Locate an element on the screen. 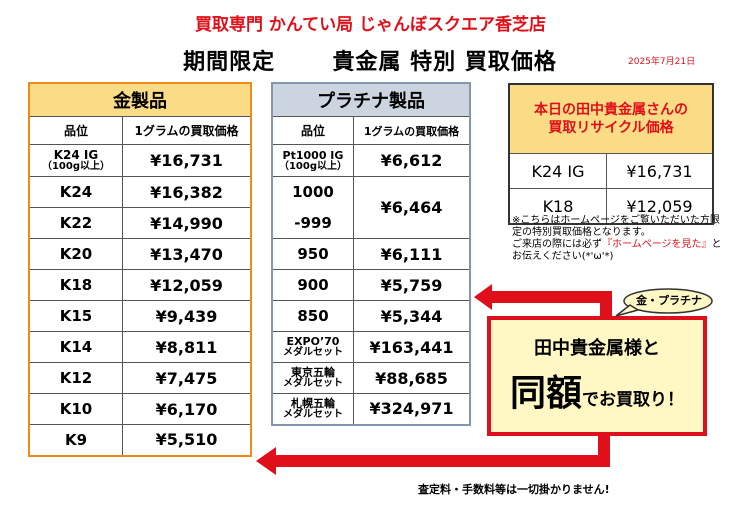 The height and width of the screenshot is (523, 741). platinum-grade-label: EXPO’70 is located at coordinates (313, 341).